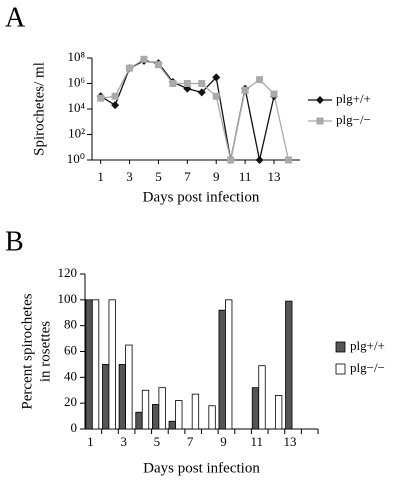 Image resolution: width=400 pixels, height=485 pixels. What do you see at coordinates (68, 272) in the screenshot?
I see `y-tick-label: 120` at bounding box center [68, 272].